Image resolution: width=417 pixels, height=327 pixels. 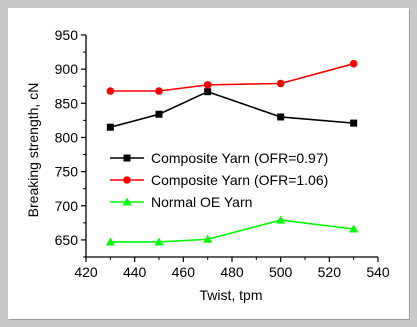 I want to click on legend-entry: Normal OE Yarn, so click(x=181, y=202).